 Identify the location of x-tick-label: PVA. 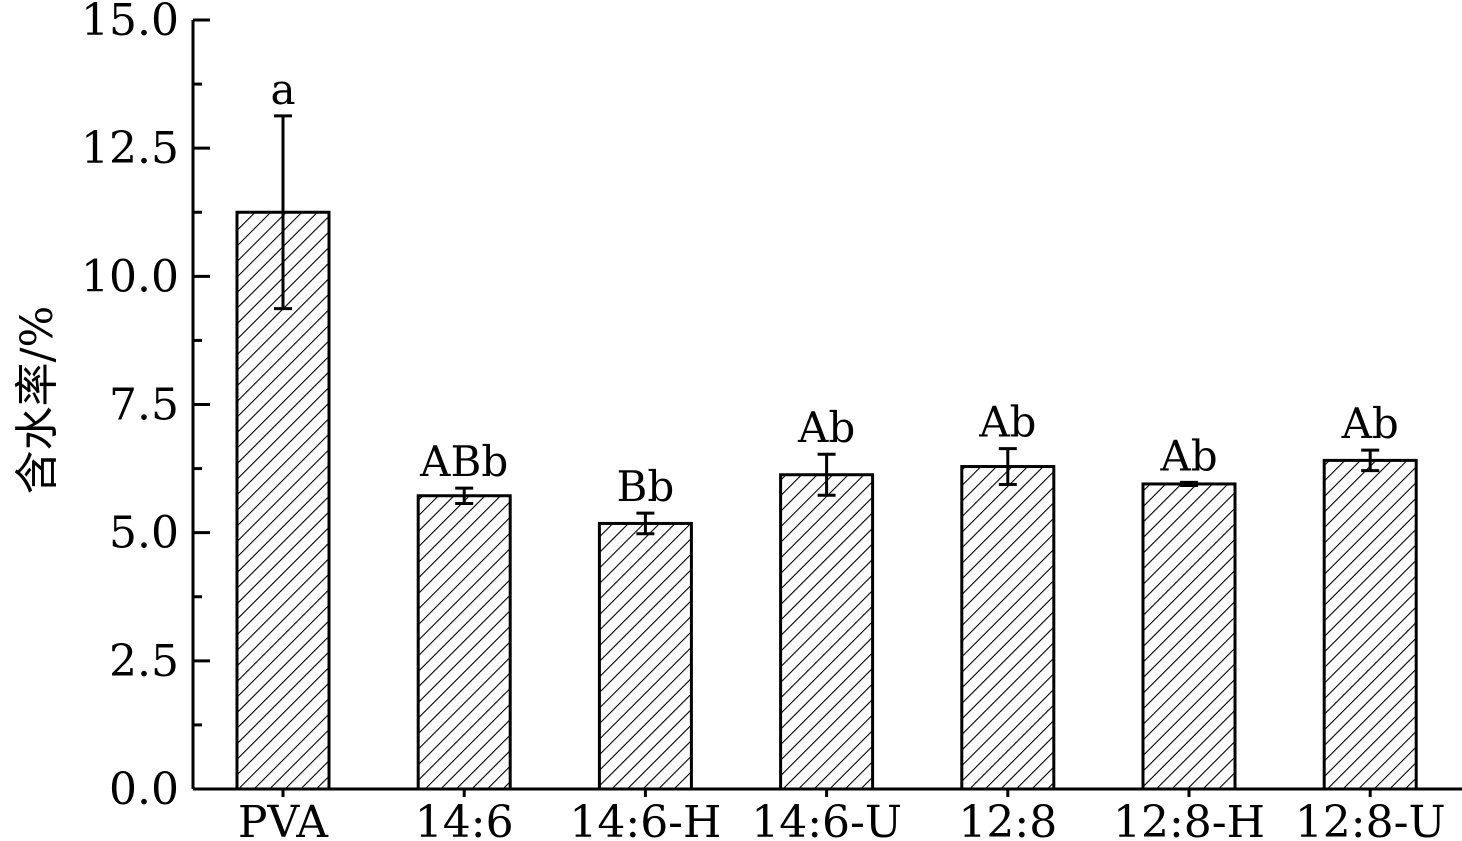
(283, 819).